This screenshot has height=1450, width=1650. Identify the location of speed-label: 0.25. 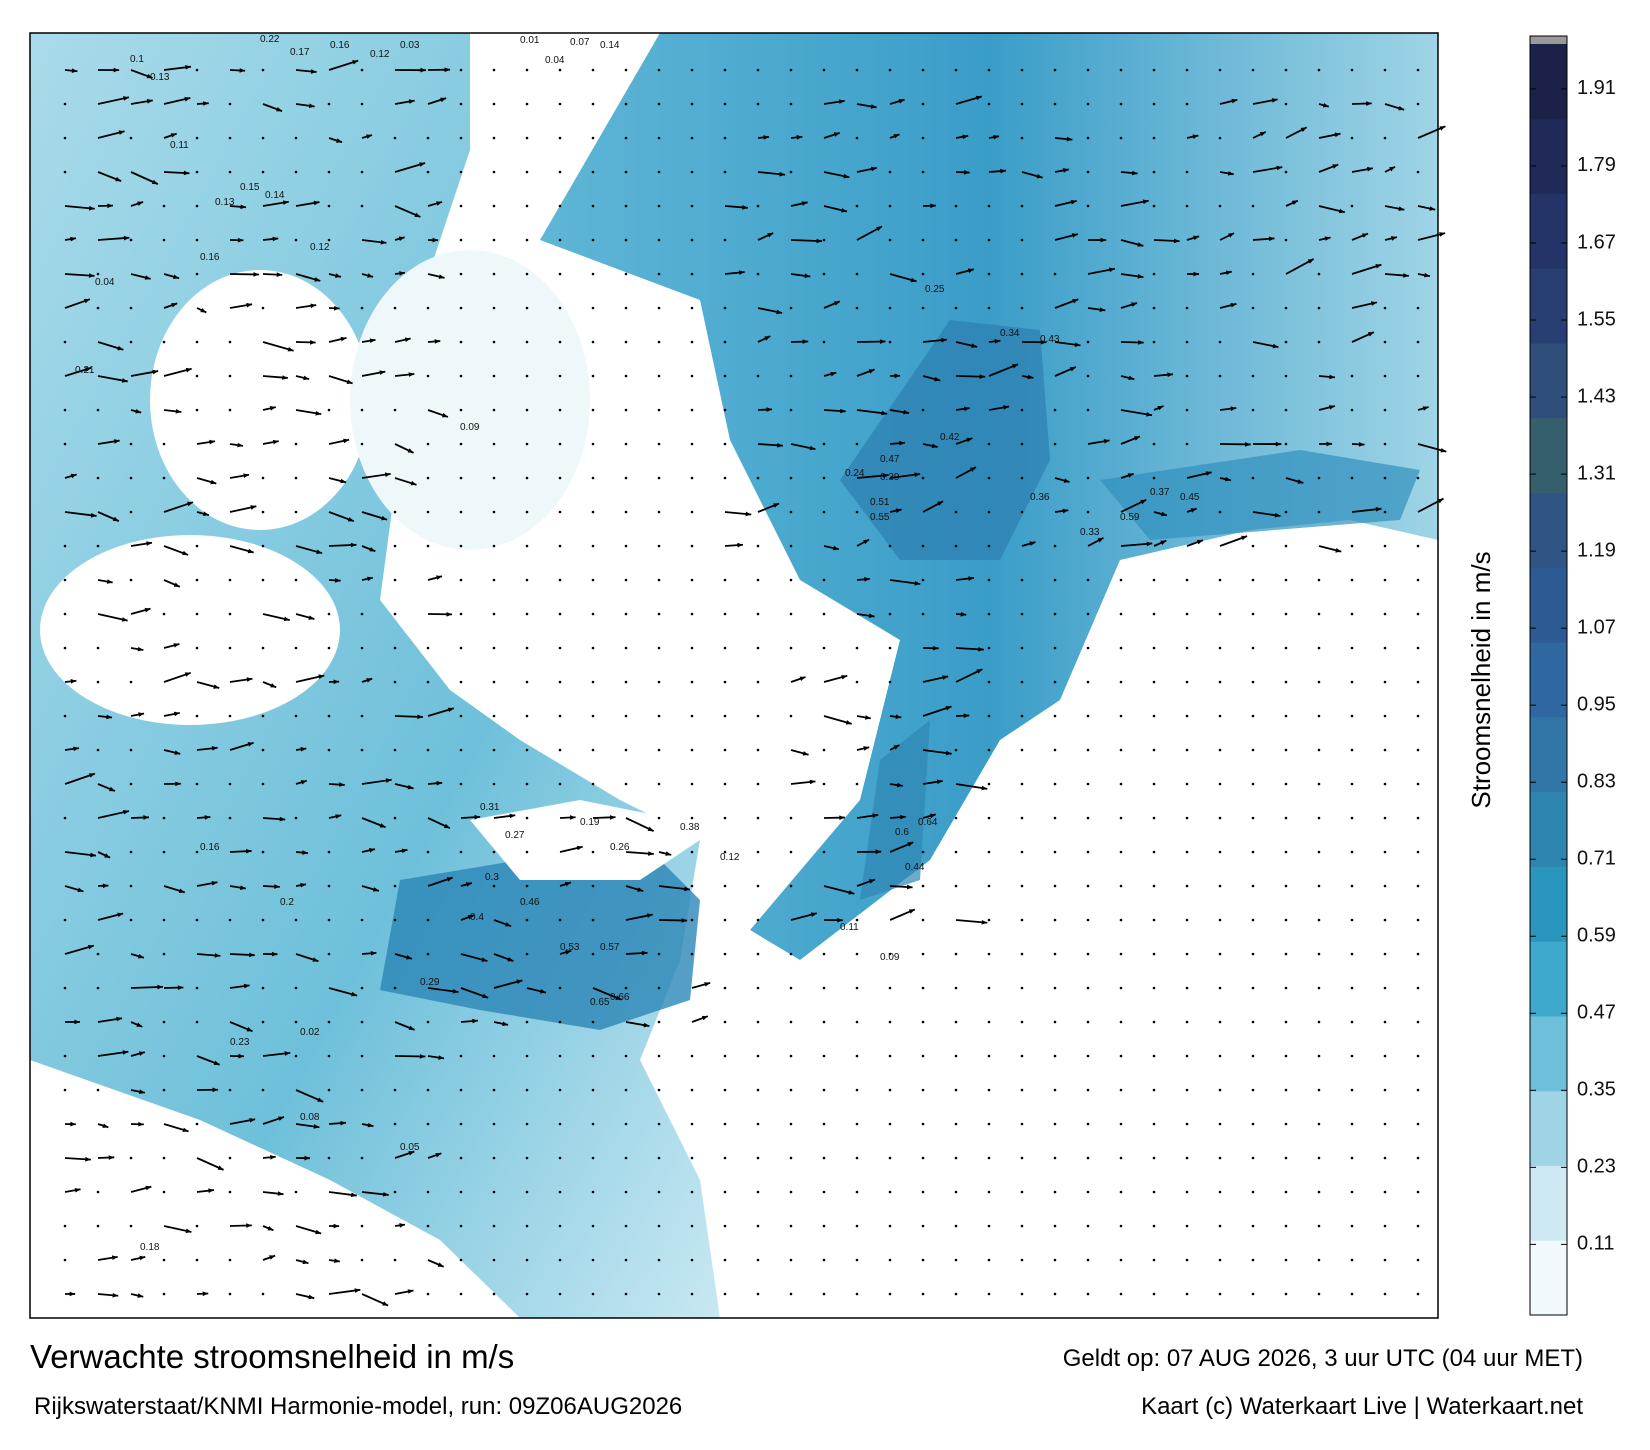
(935, 289).